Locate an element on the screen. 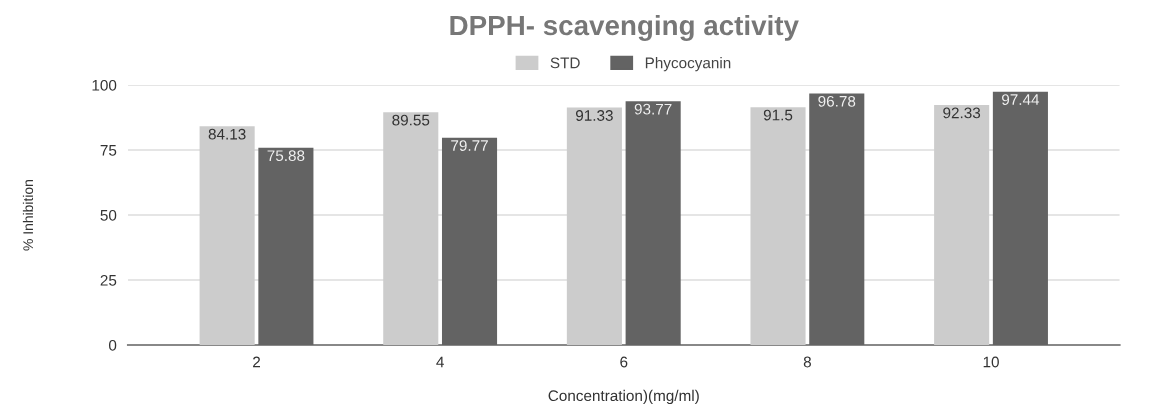  x-tick-label: 10 is located at coordinates (991, 362).